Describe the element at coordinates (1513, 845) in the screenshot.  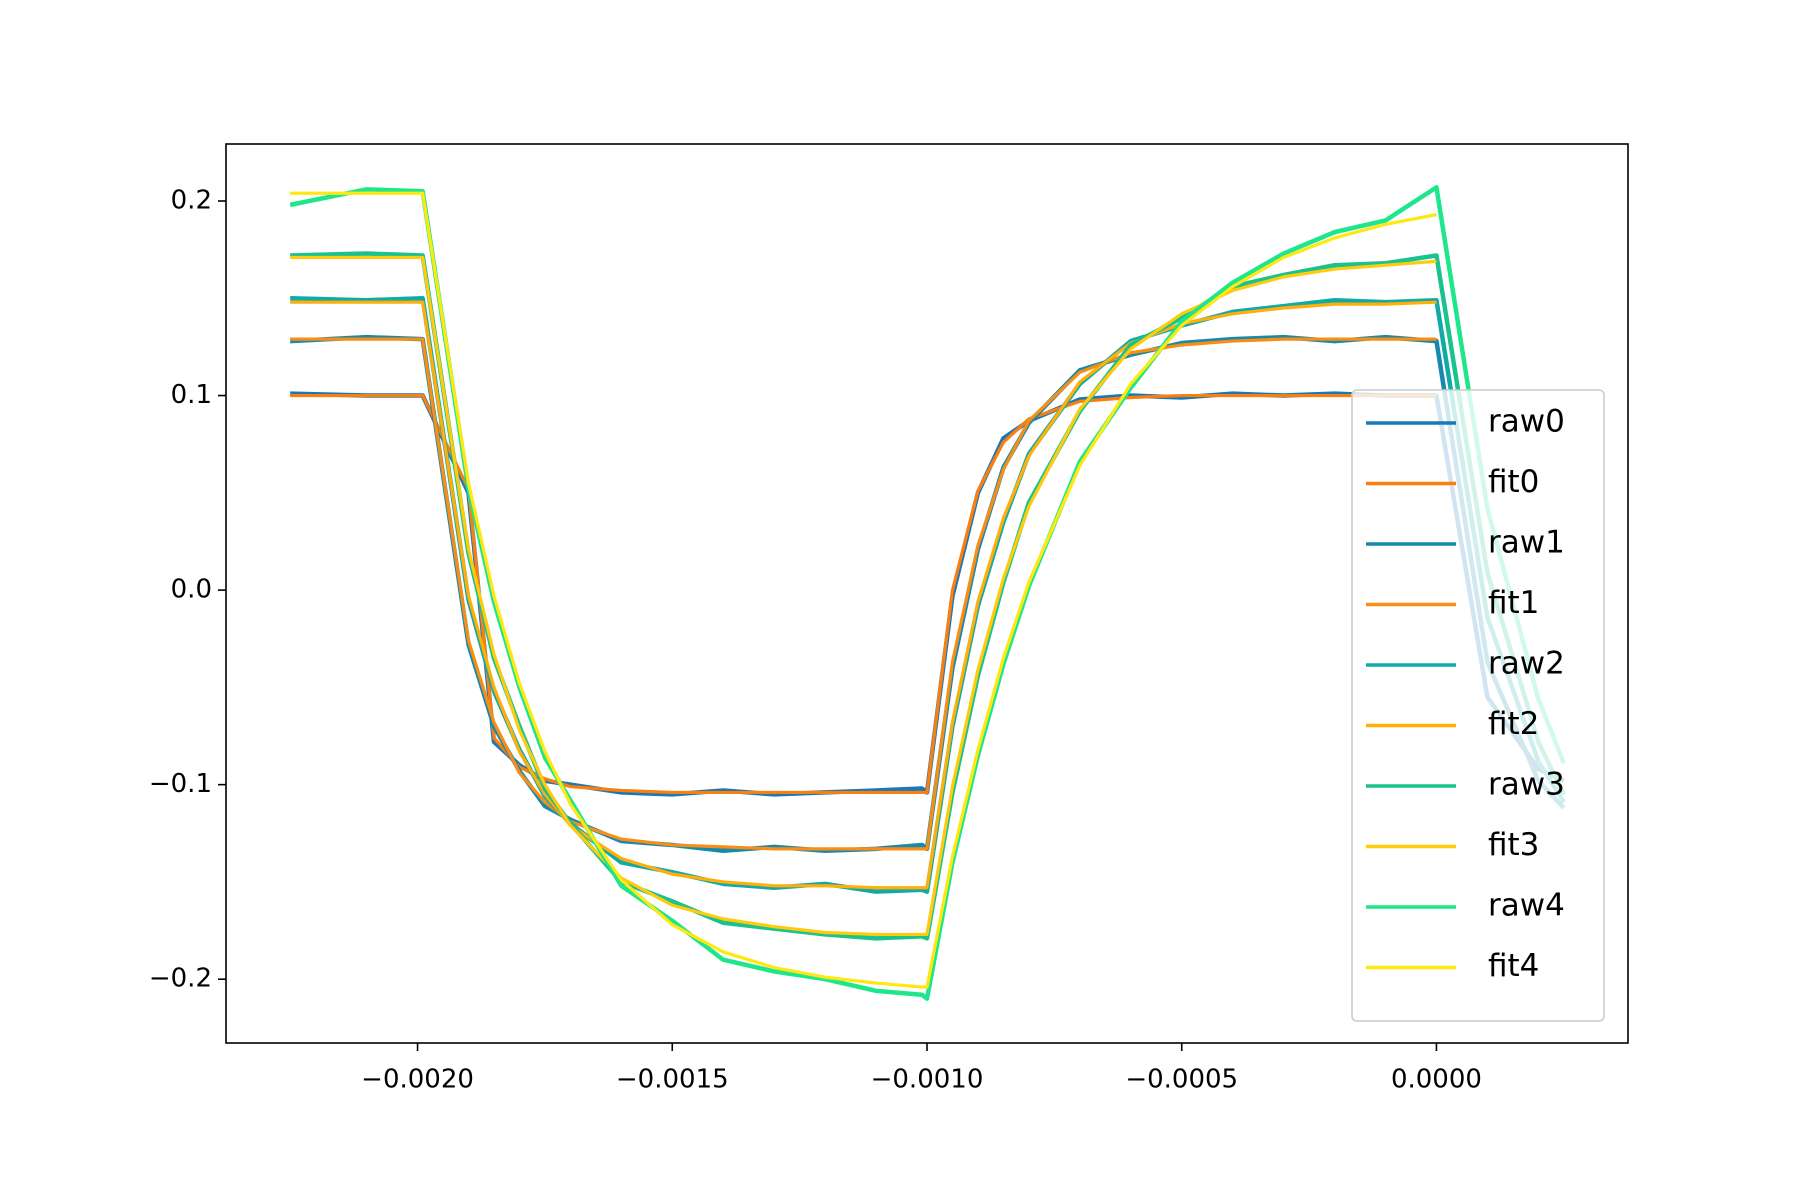
I see `legend-label: fit3` at that location.